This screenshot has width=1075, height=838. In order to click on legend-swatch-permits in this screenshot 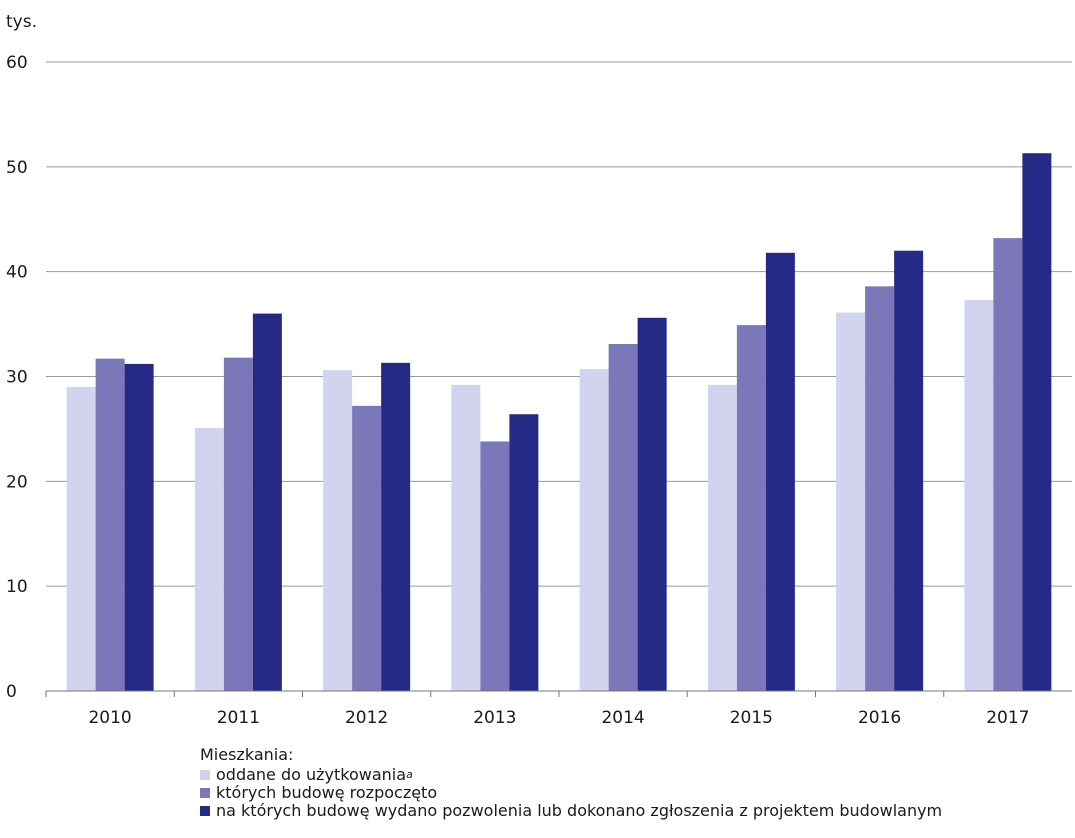, I will do `click(205, 811)`.